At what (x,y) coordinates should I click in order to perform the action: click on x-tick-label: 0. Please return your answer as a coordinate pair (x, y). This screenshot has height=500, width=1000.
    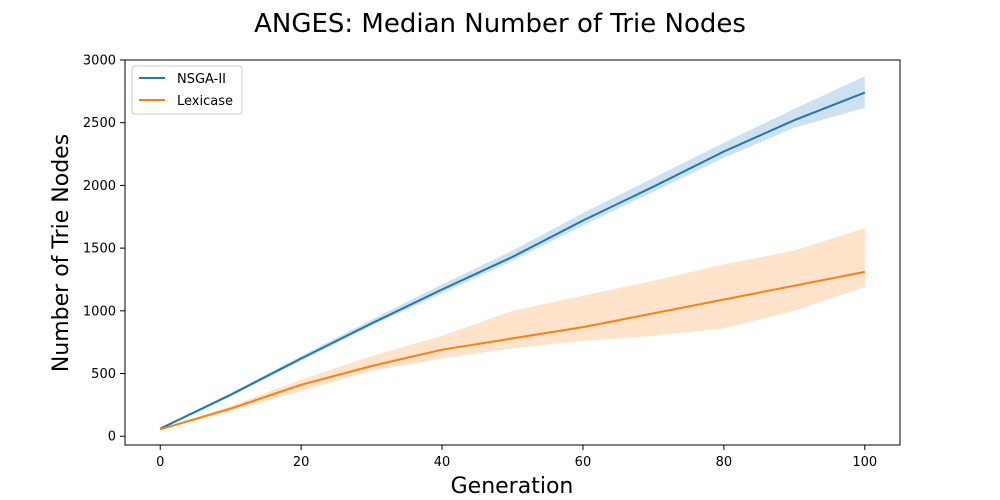
    Looking at the image, I should click on (160, 462).